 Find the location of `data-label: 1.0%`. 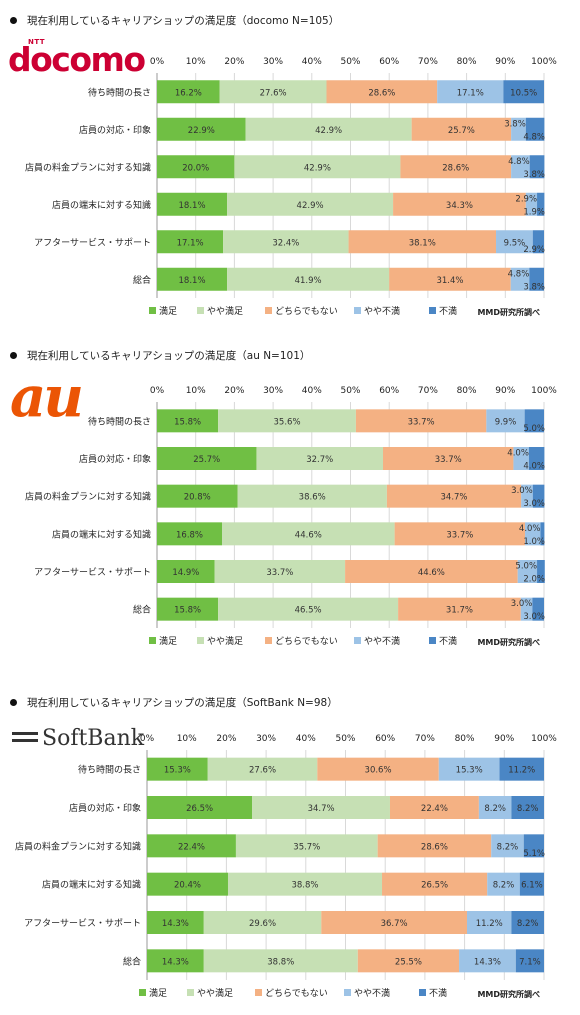

data-label: 1.0% is located at coordinates (534, 542).